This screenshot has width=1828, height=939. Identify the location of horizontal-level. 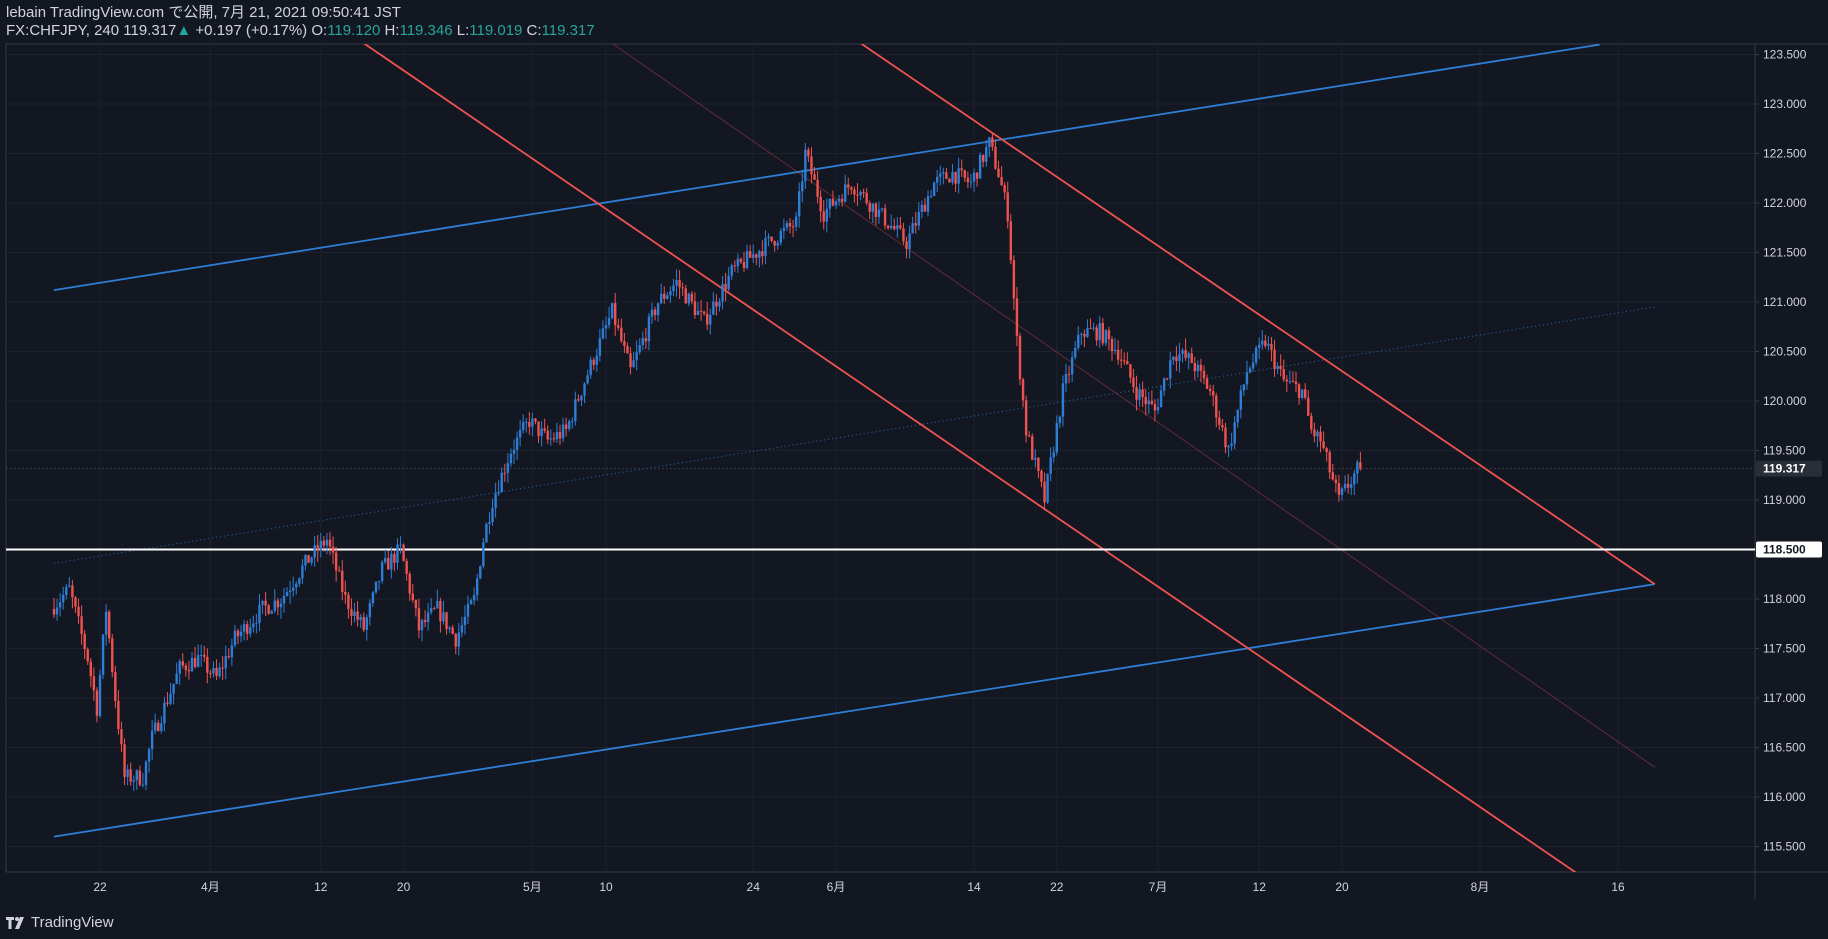
(880, 509).